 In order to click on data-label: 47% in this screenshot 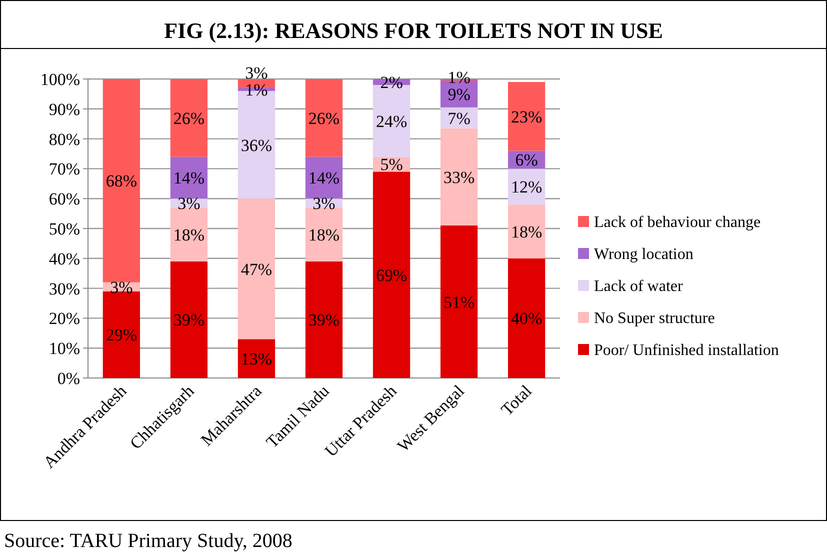, I will do `click(256, 269)`.